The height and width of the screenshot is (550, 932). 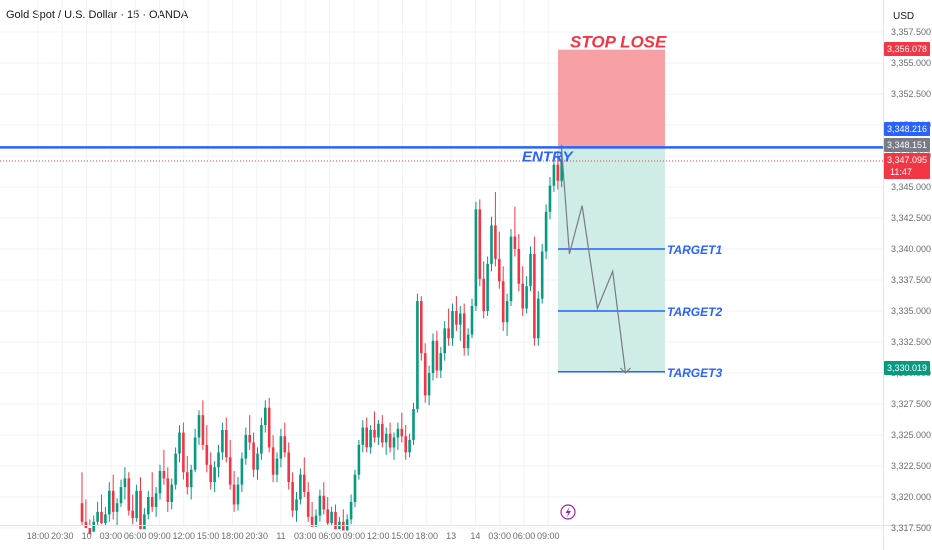 What do you see at coordinates (256, 536) in the screenshot?
I see `x-tick-label: 20:30` at bounding box center [256, 536].